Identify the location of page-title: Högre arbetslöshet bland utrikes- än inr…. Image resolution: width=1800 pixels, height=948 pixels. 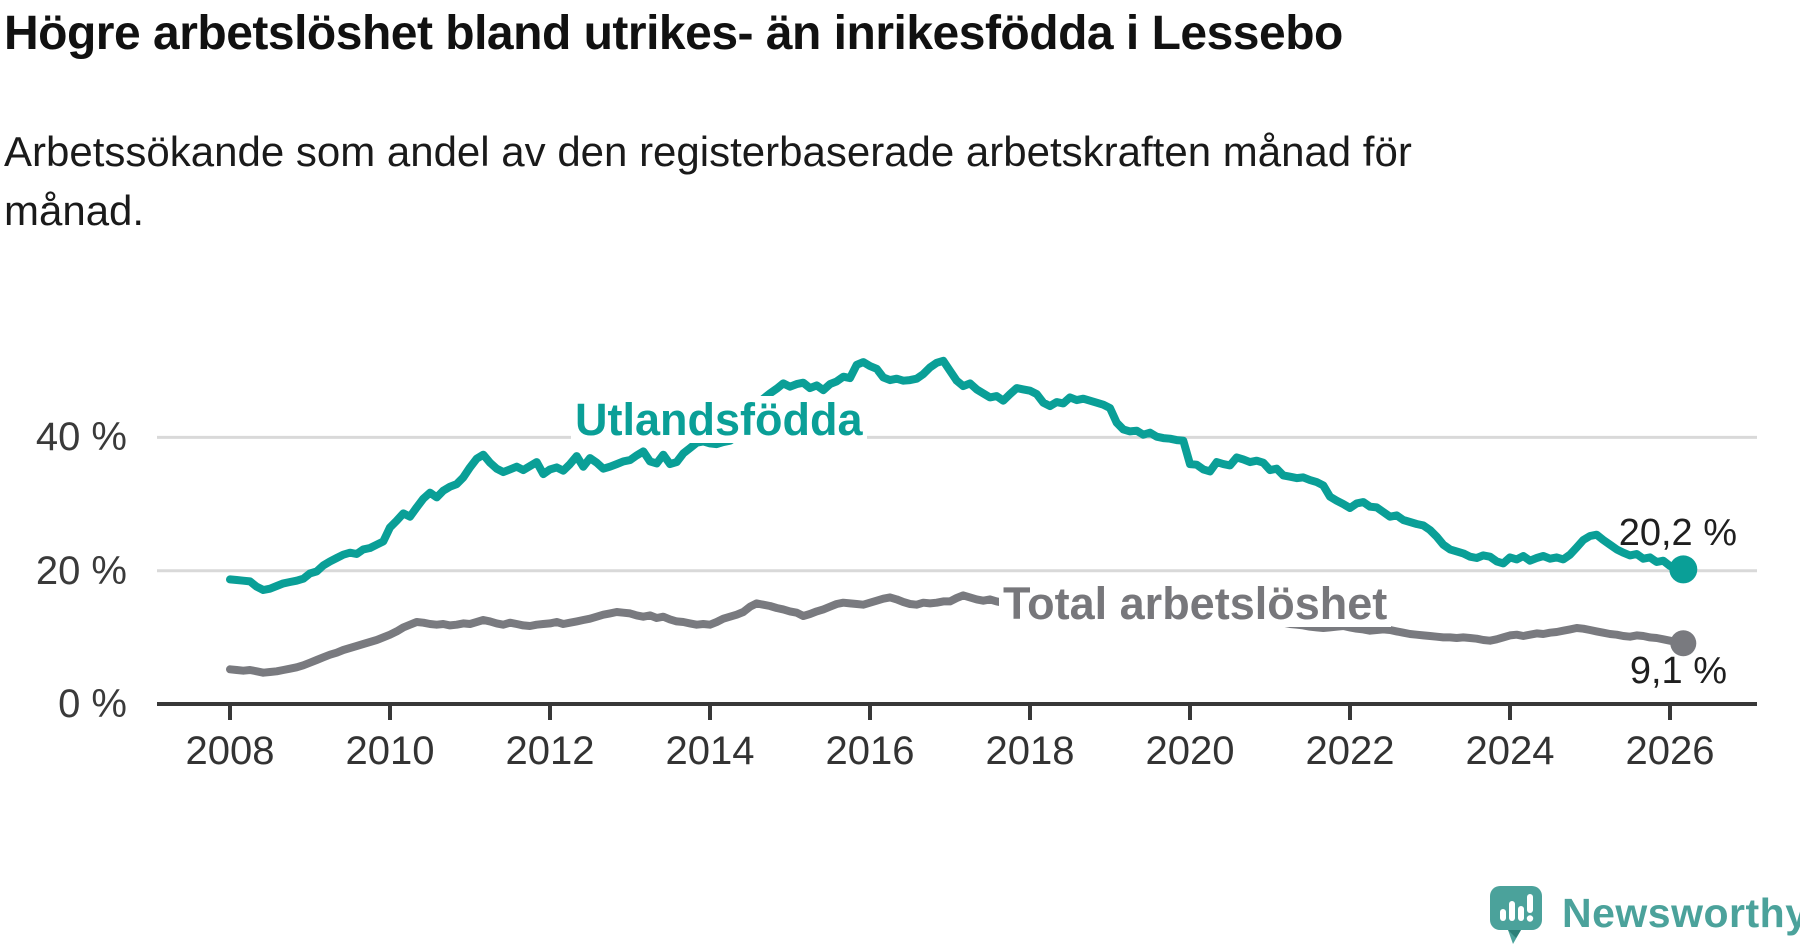
(673, 33).